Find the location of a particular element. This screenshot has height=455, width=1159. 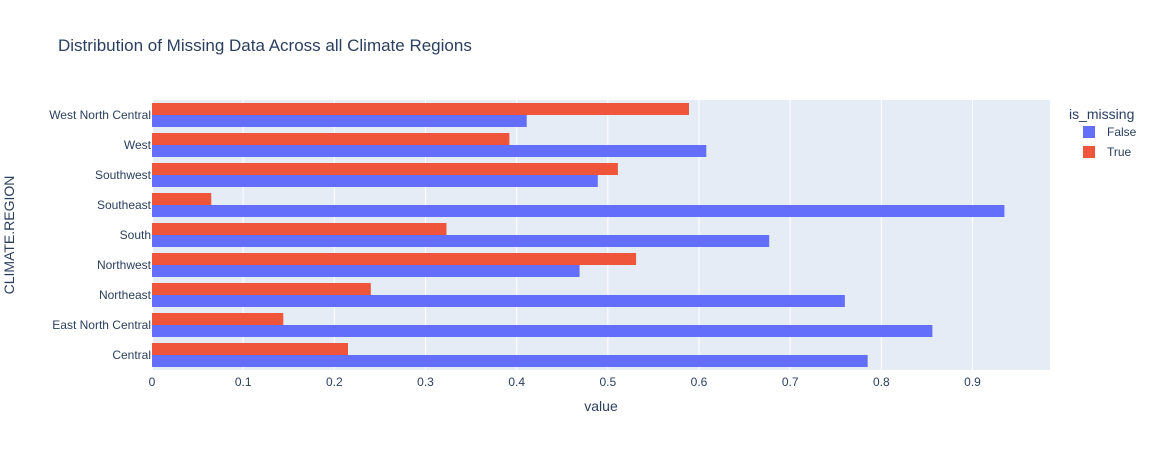

legend-item-true: True is located at coordinates (1107, 152).